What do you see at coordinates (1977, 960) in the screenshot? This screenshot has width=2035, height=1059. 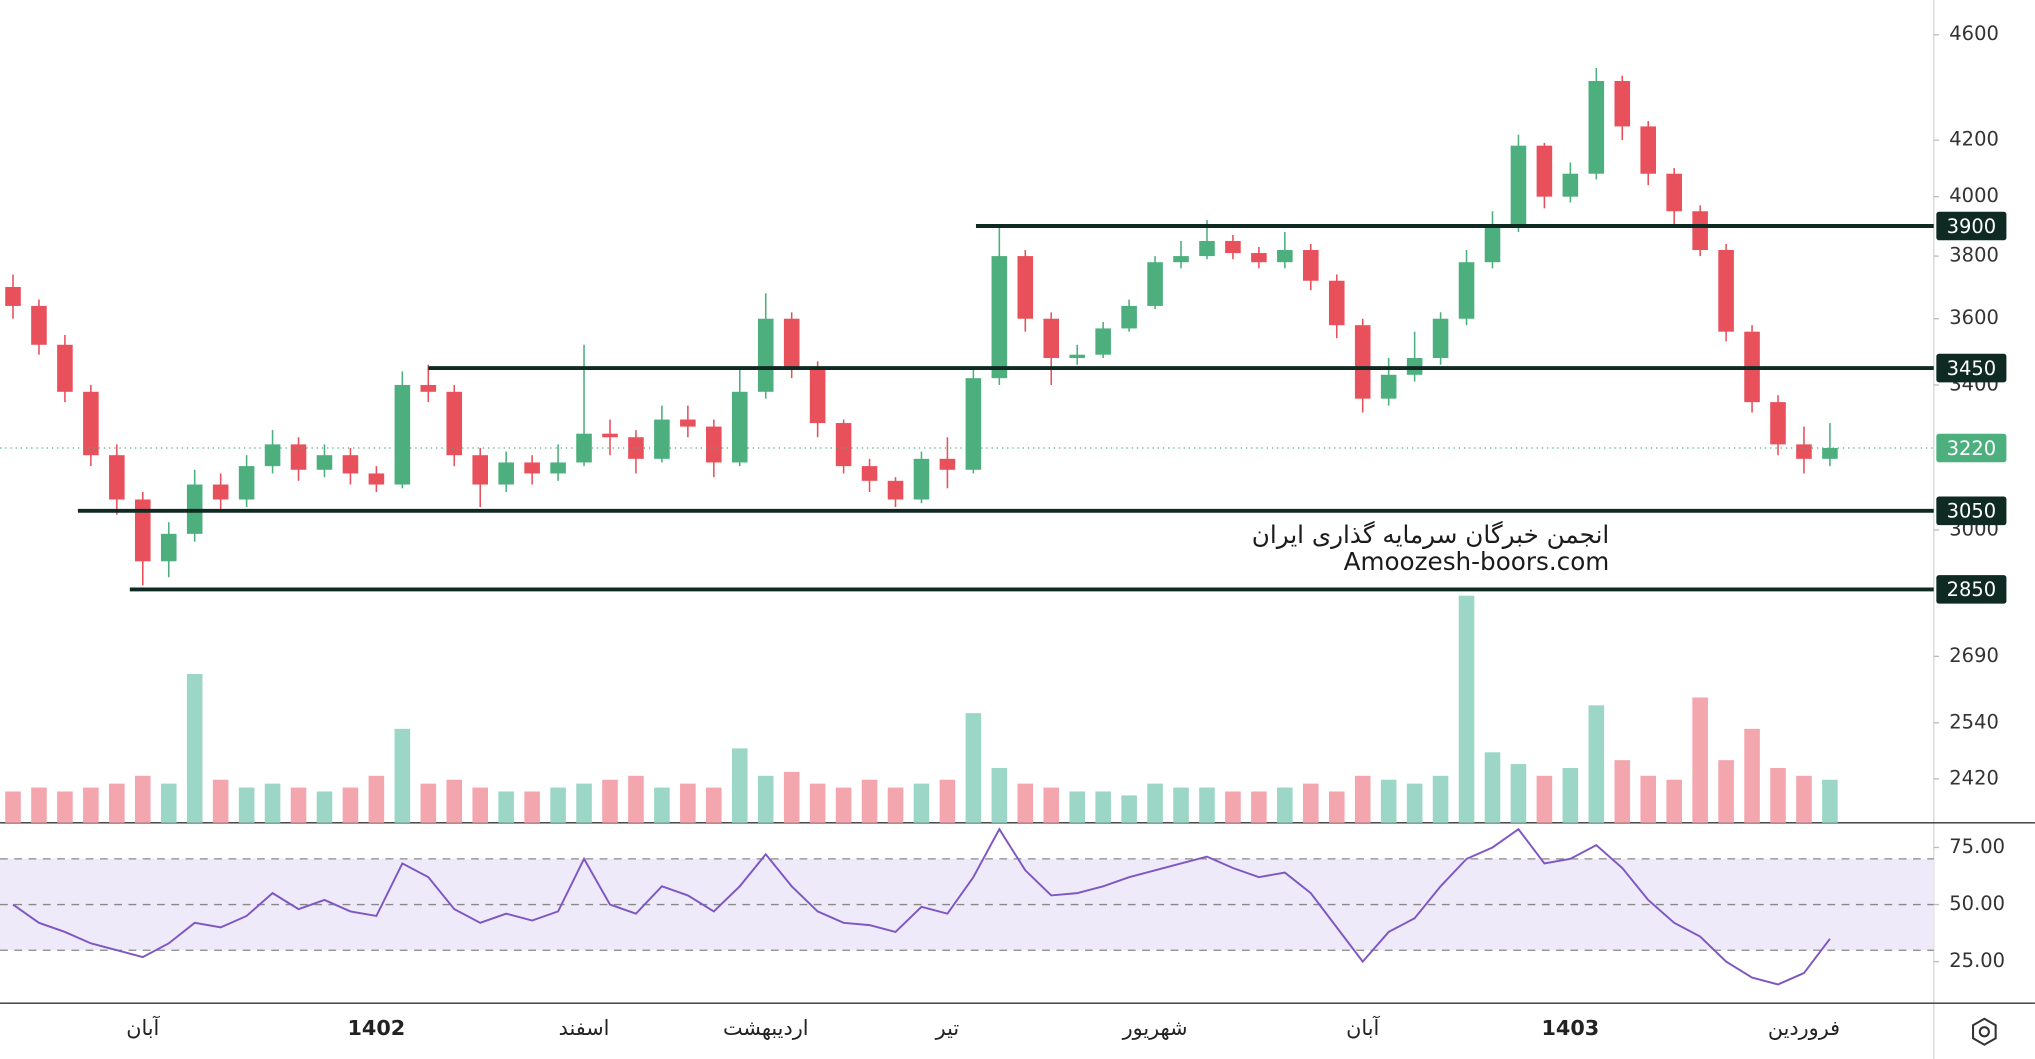 I see `rsi-tick-label: 25.00` at bounding box center [1977, 960].